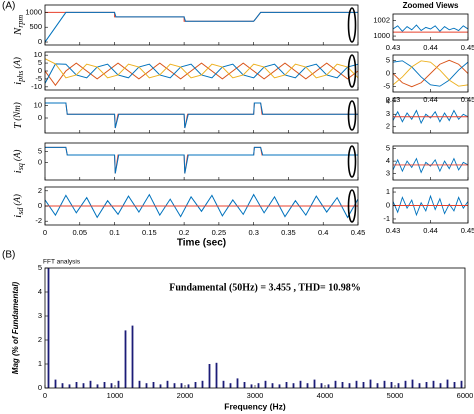 The height and width of the screenshot is (414, 474). Describe the element at coordinates (38, 54) in the screenshot. I see `y-tick-label: 10` at that location.